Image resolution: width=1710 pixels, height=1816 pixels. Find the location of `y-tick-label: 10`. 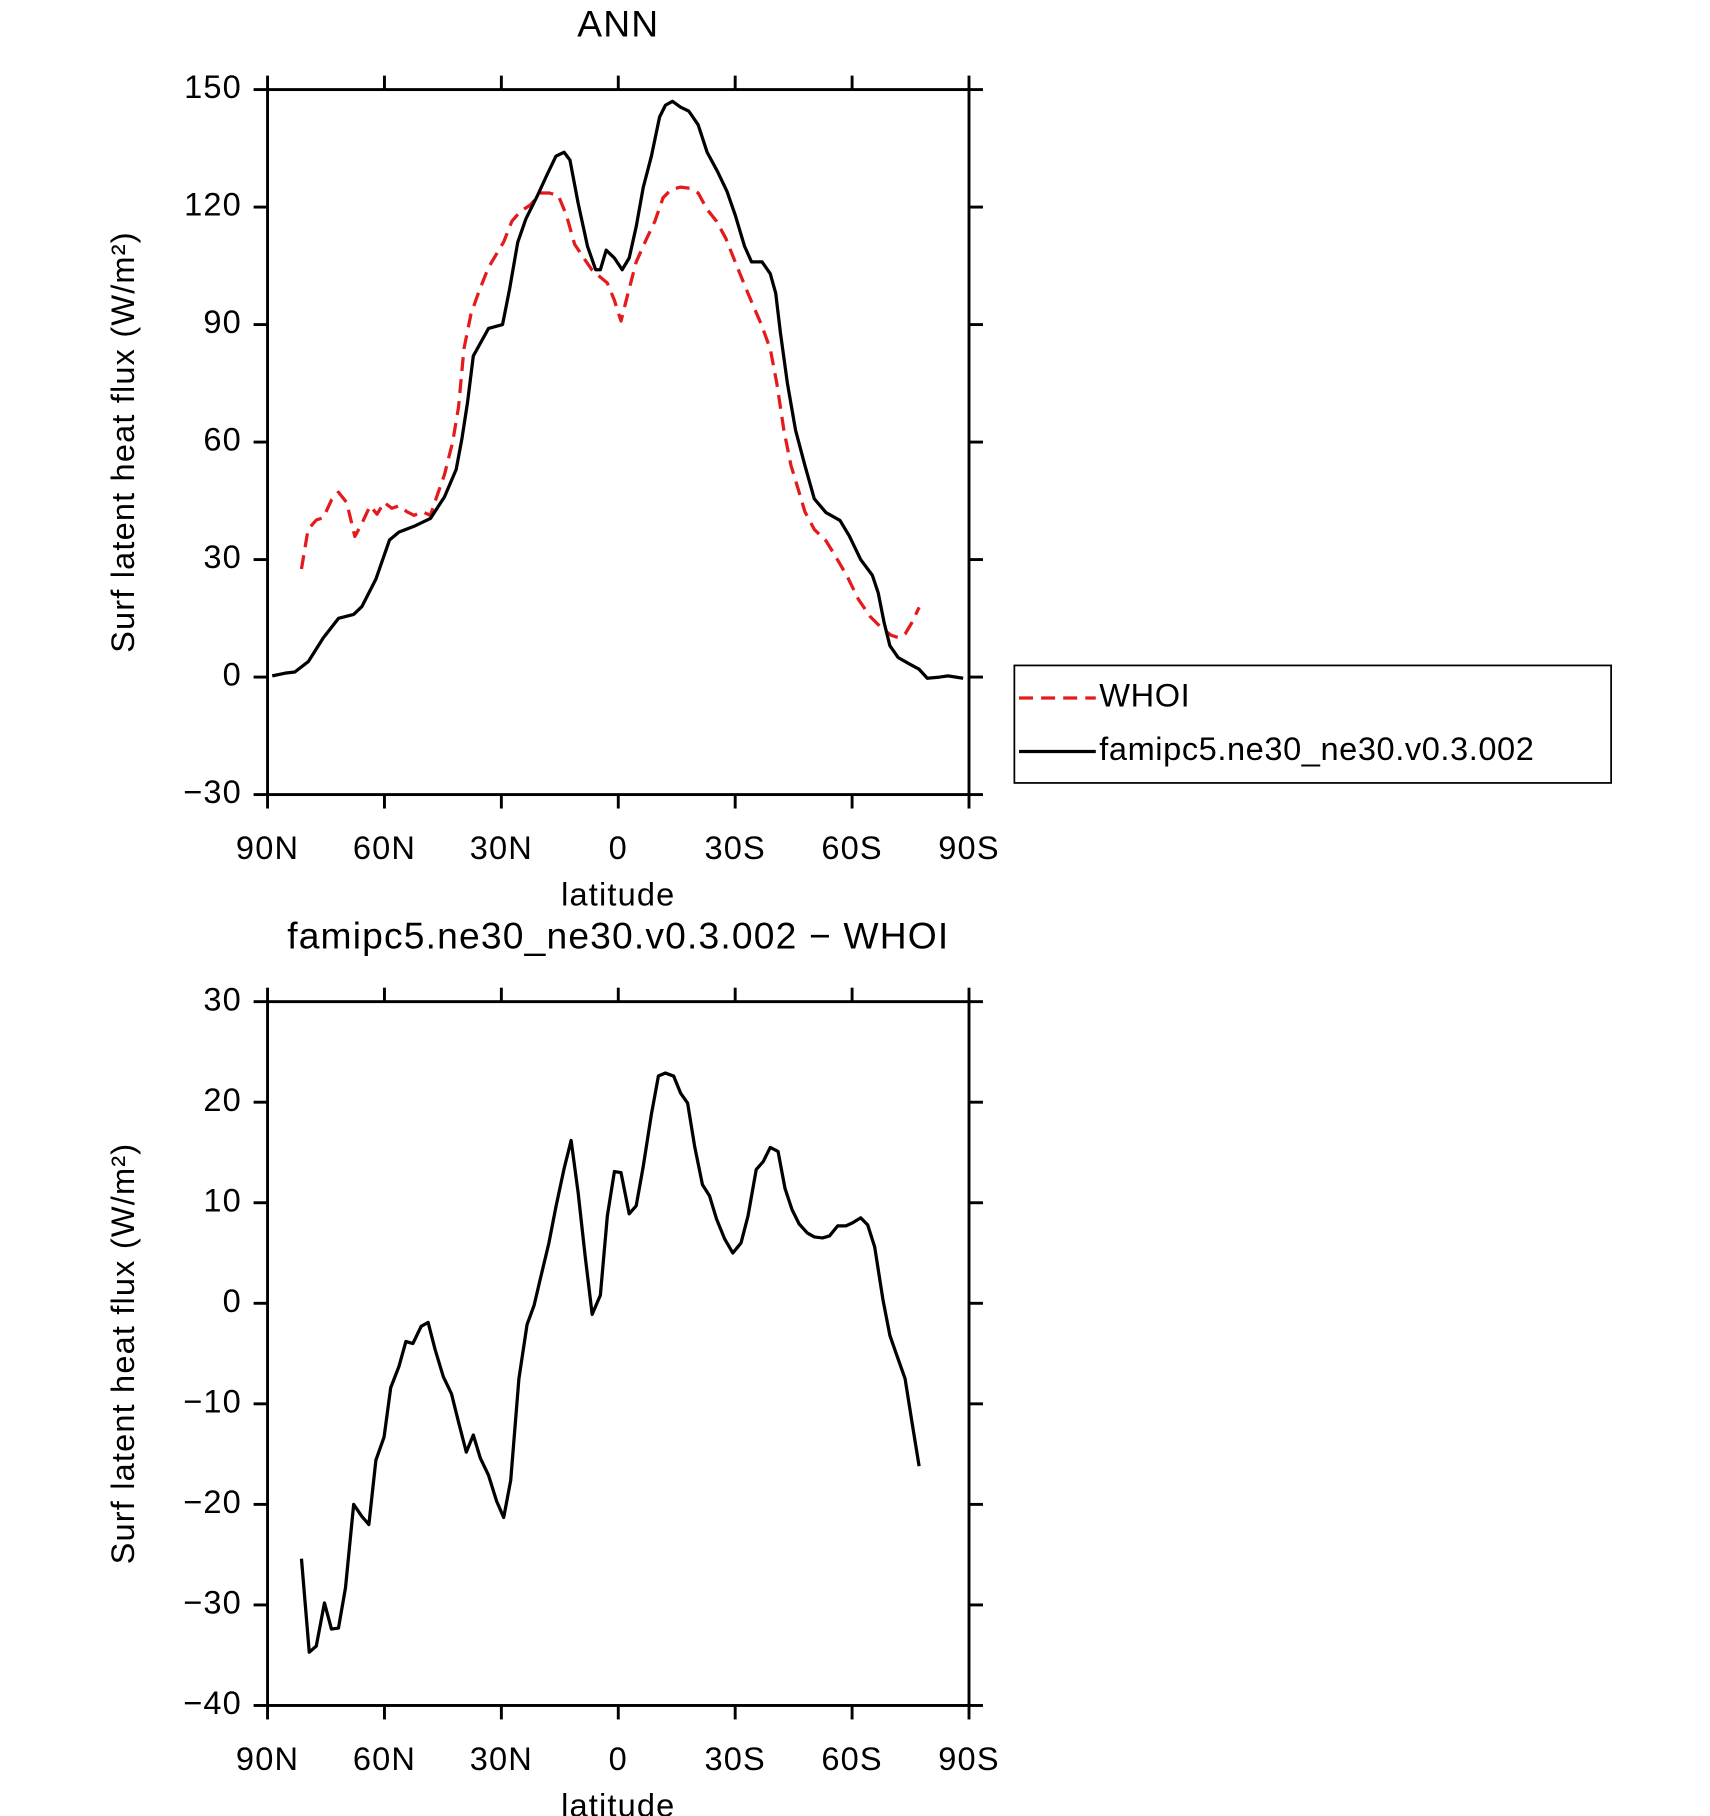

y-tick-label: 10 is located at coordinates (222, 1200).